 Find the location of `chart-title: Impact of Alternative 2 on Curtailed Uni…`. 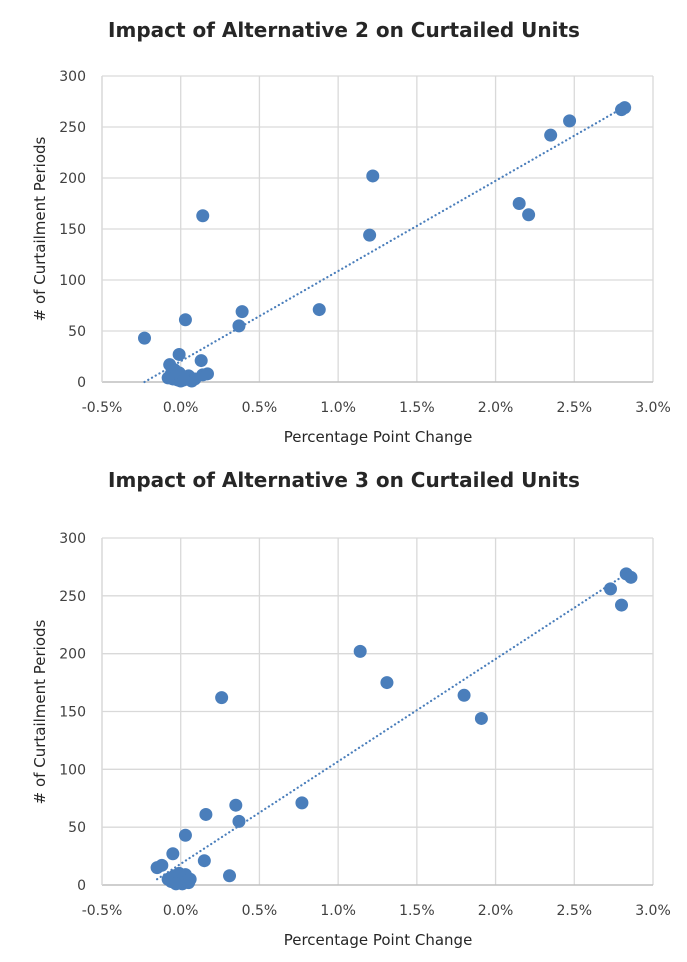

chart-title: Impact of Alternative 2 on Curtailed Uni… is located at coordinates (344, 30).